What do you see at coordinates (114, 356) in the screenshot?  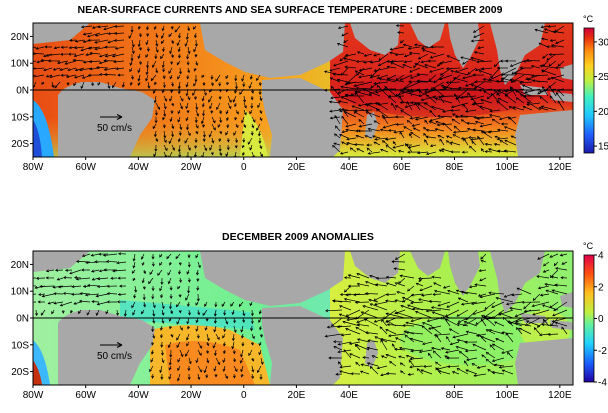 I see `scale-label-bottom: 50 cm/s` at bounding box center [114, 356].